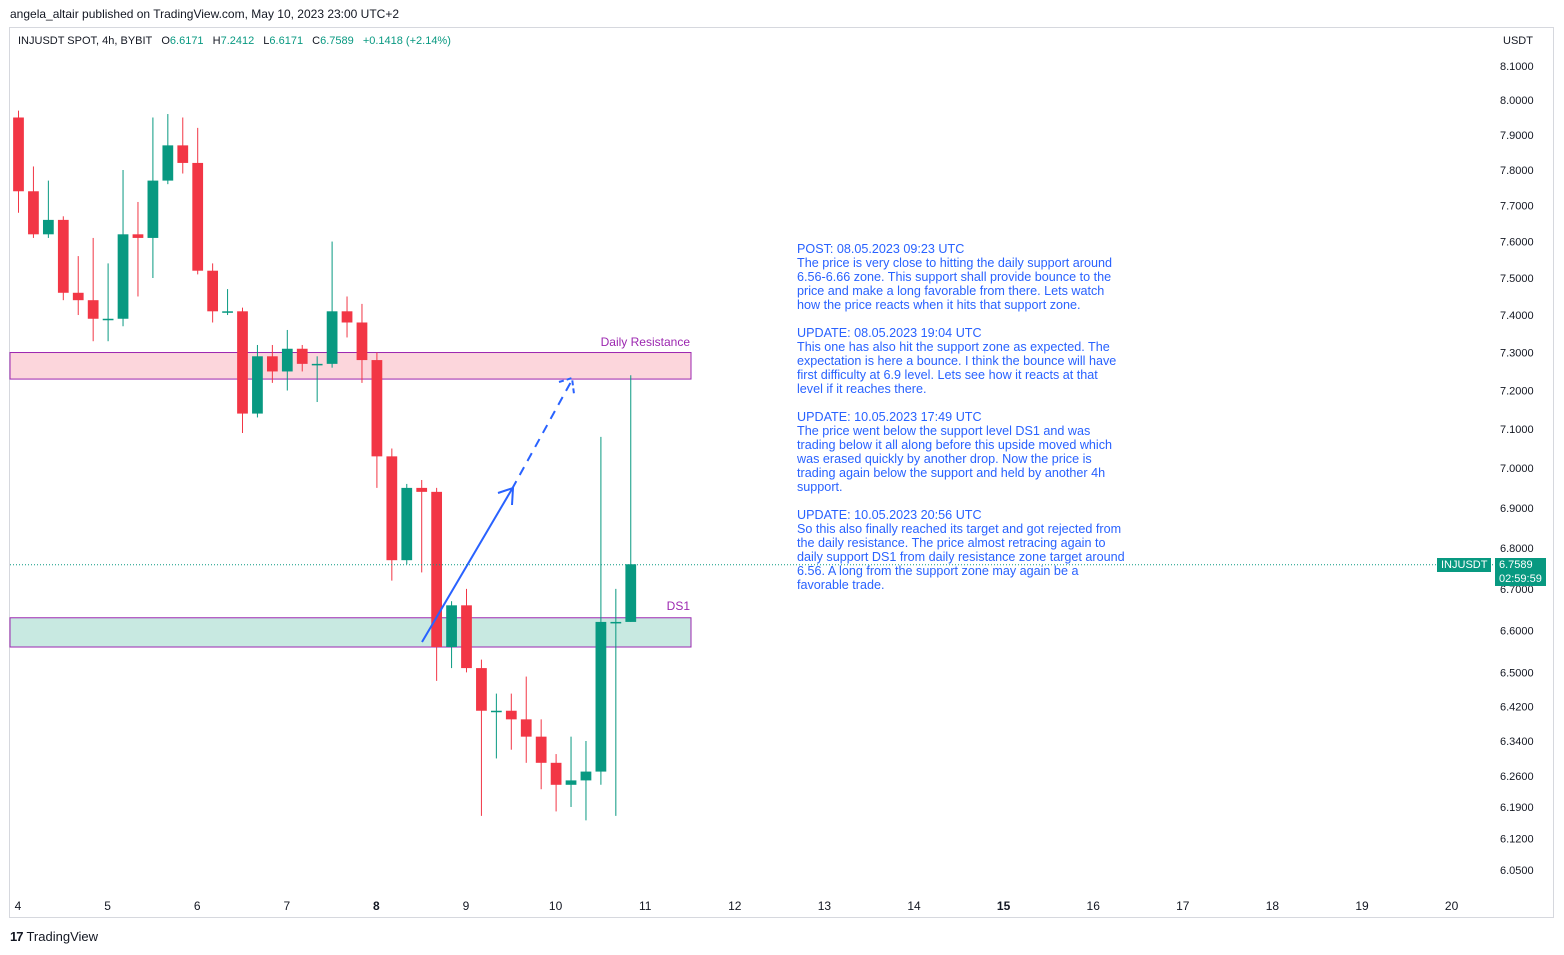 The image size is (1564, 955). I want to click on y-tick-label: 6.1200, so click(1517, 839).